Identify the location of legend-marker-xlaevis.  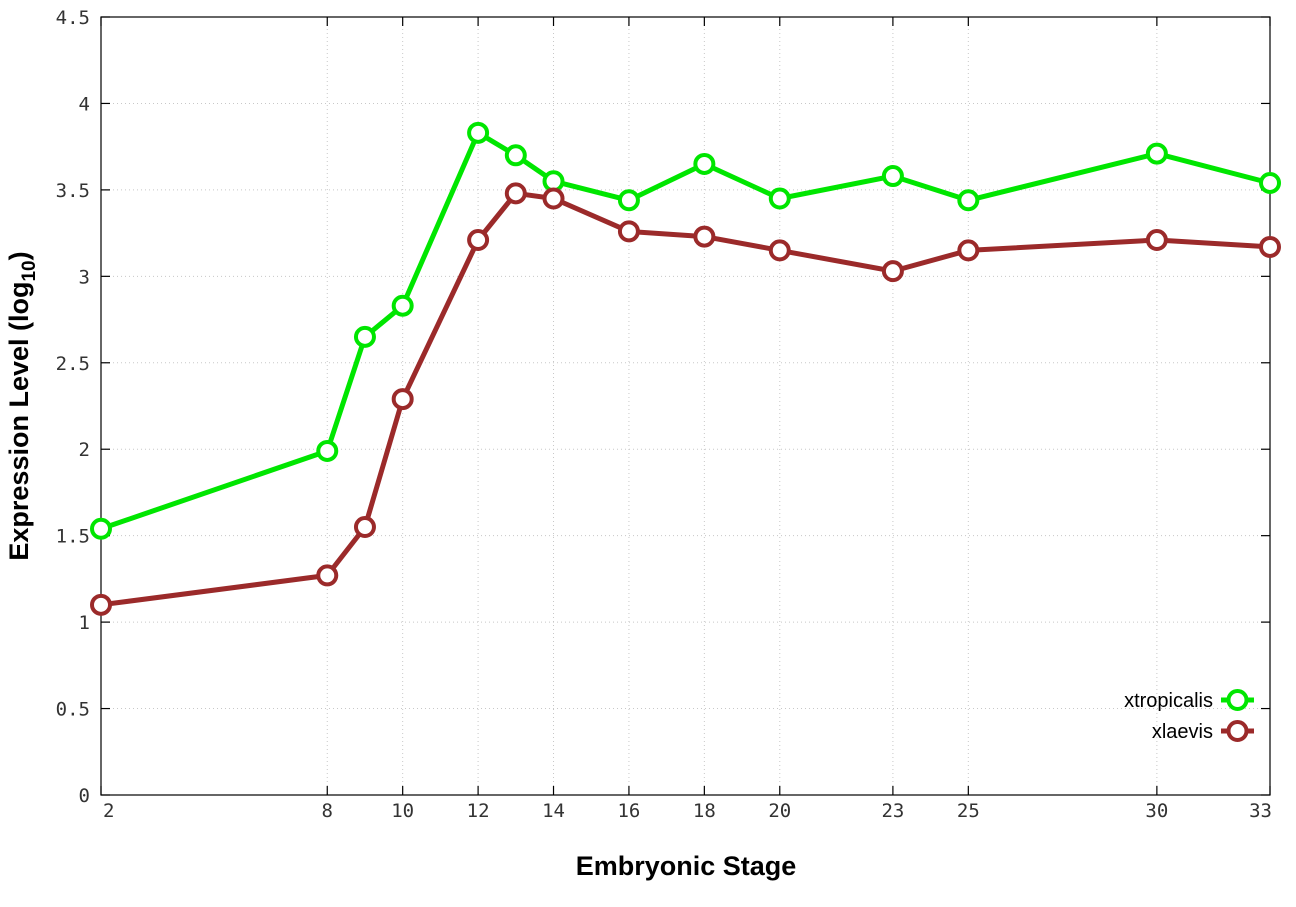
(1237, 731).